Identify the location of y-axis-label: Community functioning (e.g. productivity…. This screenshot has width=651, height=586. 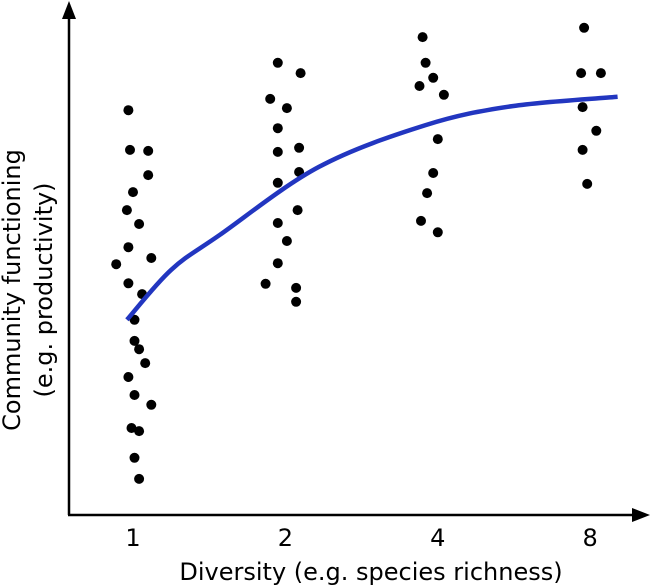
(29, 290).